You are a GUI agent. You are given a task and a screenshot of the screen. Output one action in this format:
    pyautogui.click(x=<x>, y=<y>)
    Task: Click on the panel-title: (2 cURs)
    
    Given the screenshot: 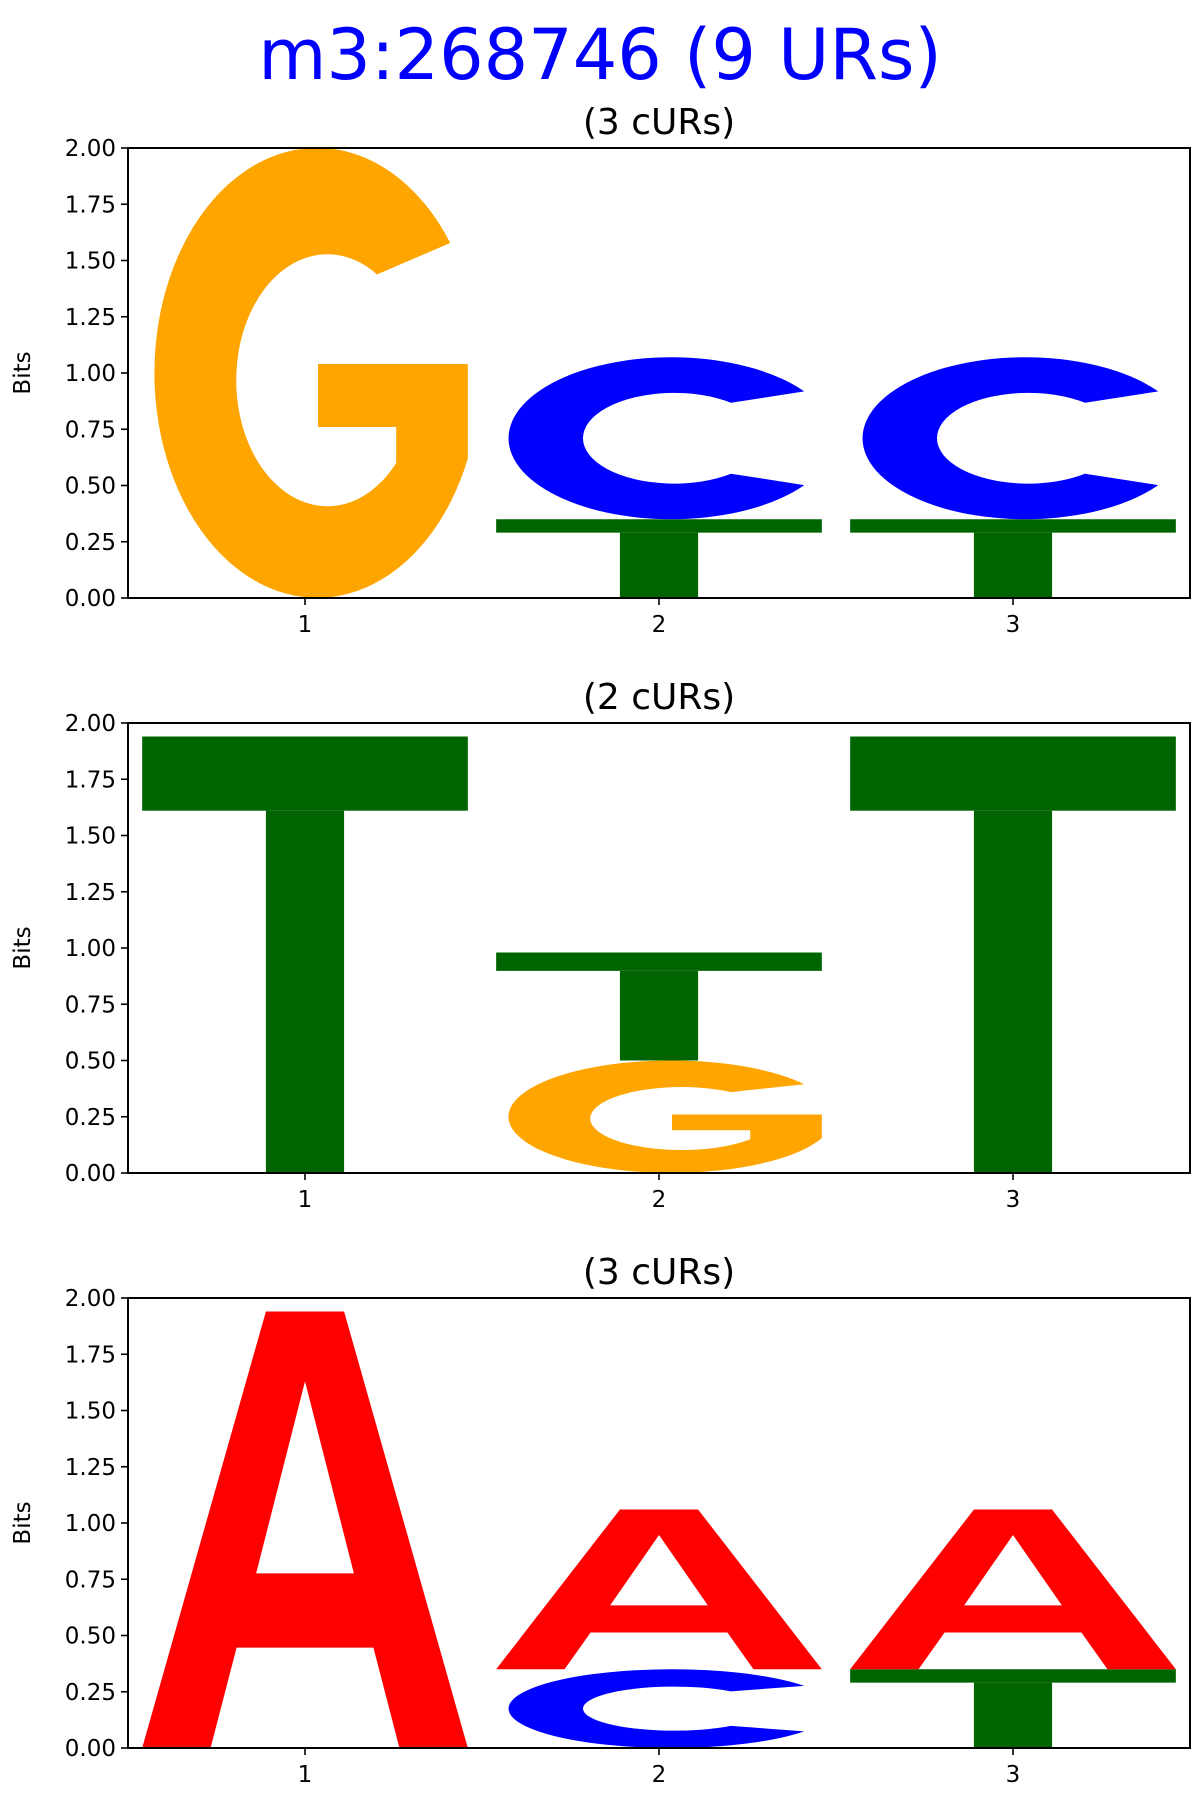 What is the action you would take?
    pyautogui.click(x=659, y=697)
    